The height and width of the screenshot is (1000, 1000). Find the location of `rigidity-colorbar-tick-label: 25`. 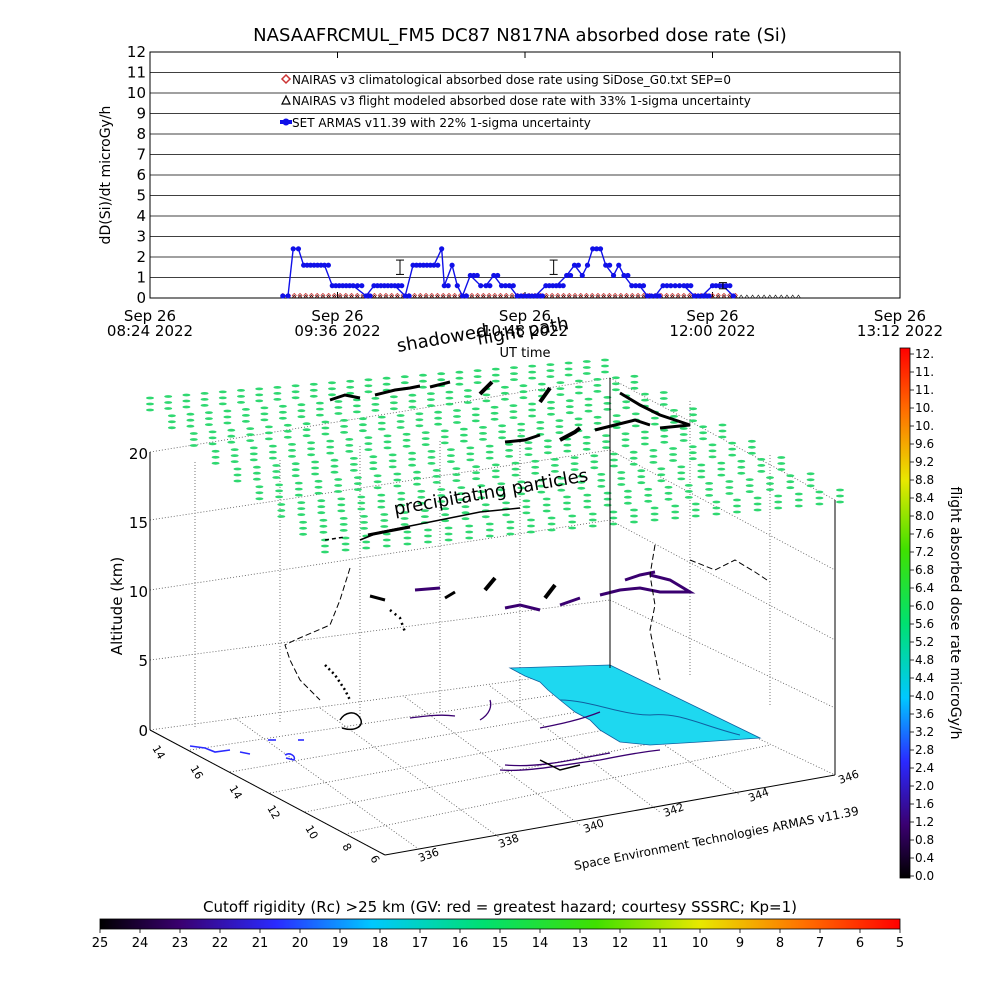

rigidity-colorbar-tick-label: 25 is located at coordinates (100, 943).